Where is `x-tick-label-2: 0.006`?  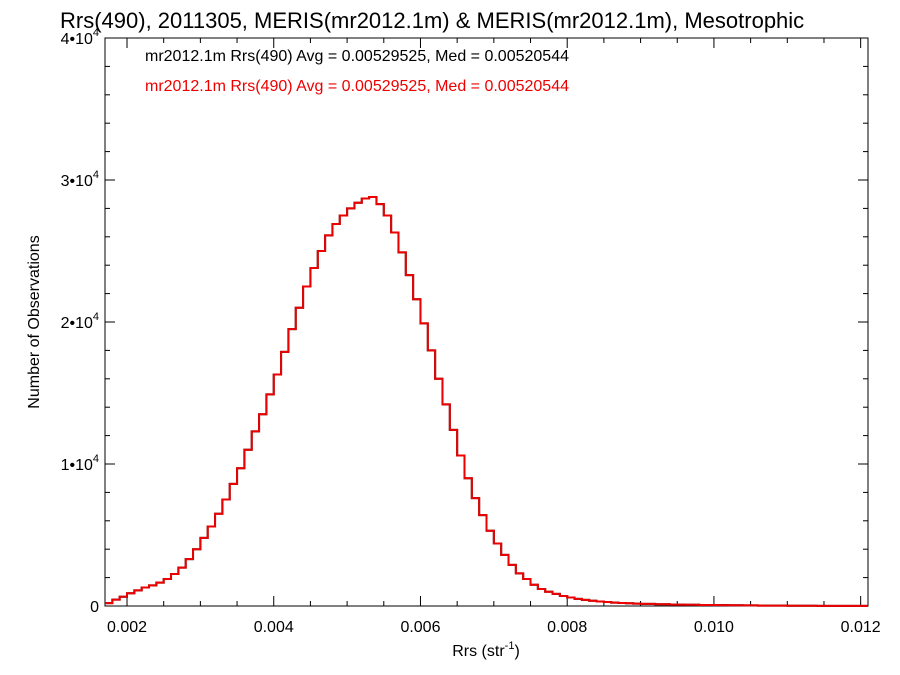
x-tick-label-2: 0.006 is located at coordinates (420, 627).